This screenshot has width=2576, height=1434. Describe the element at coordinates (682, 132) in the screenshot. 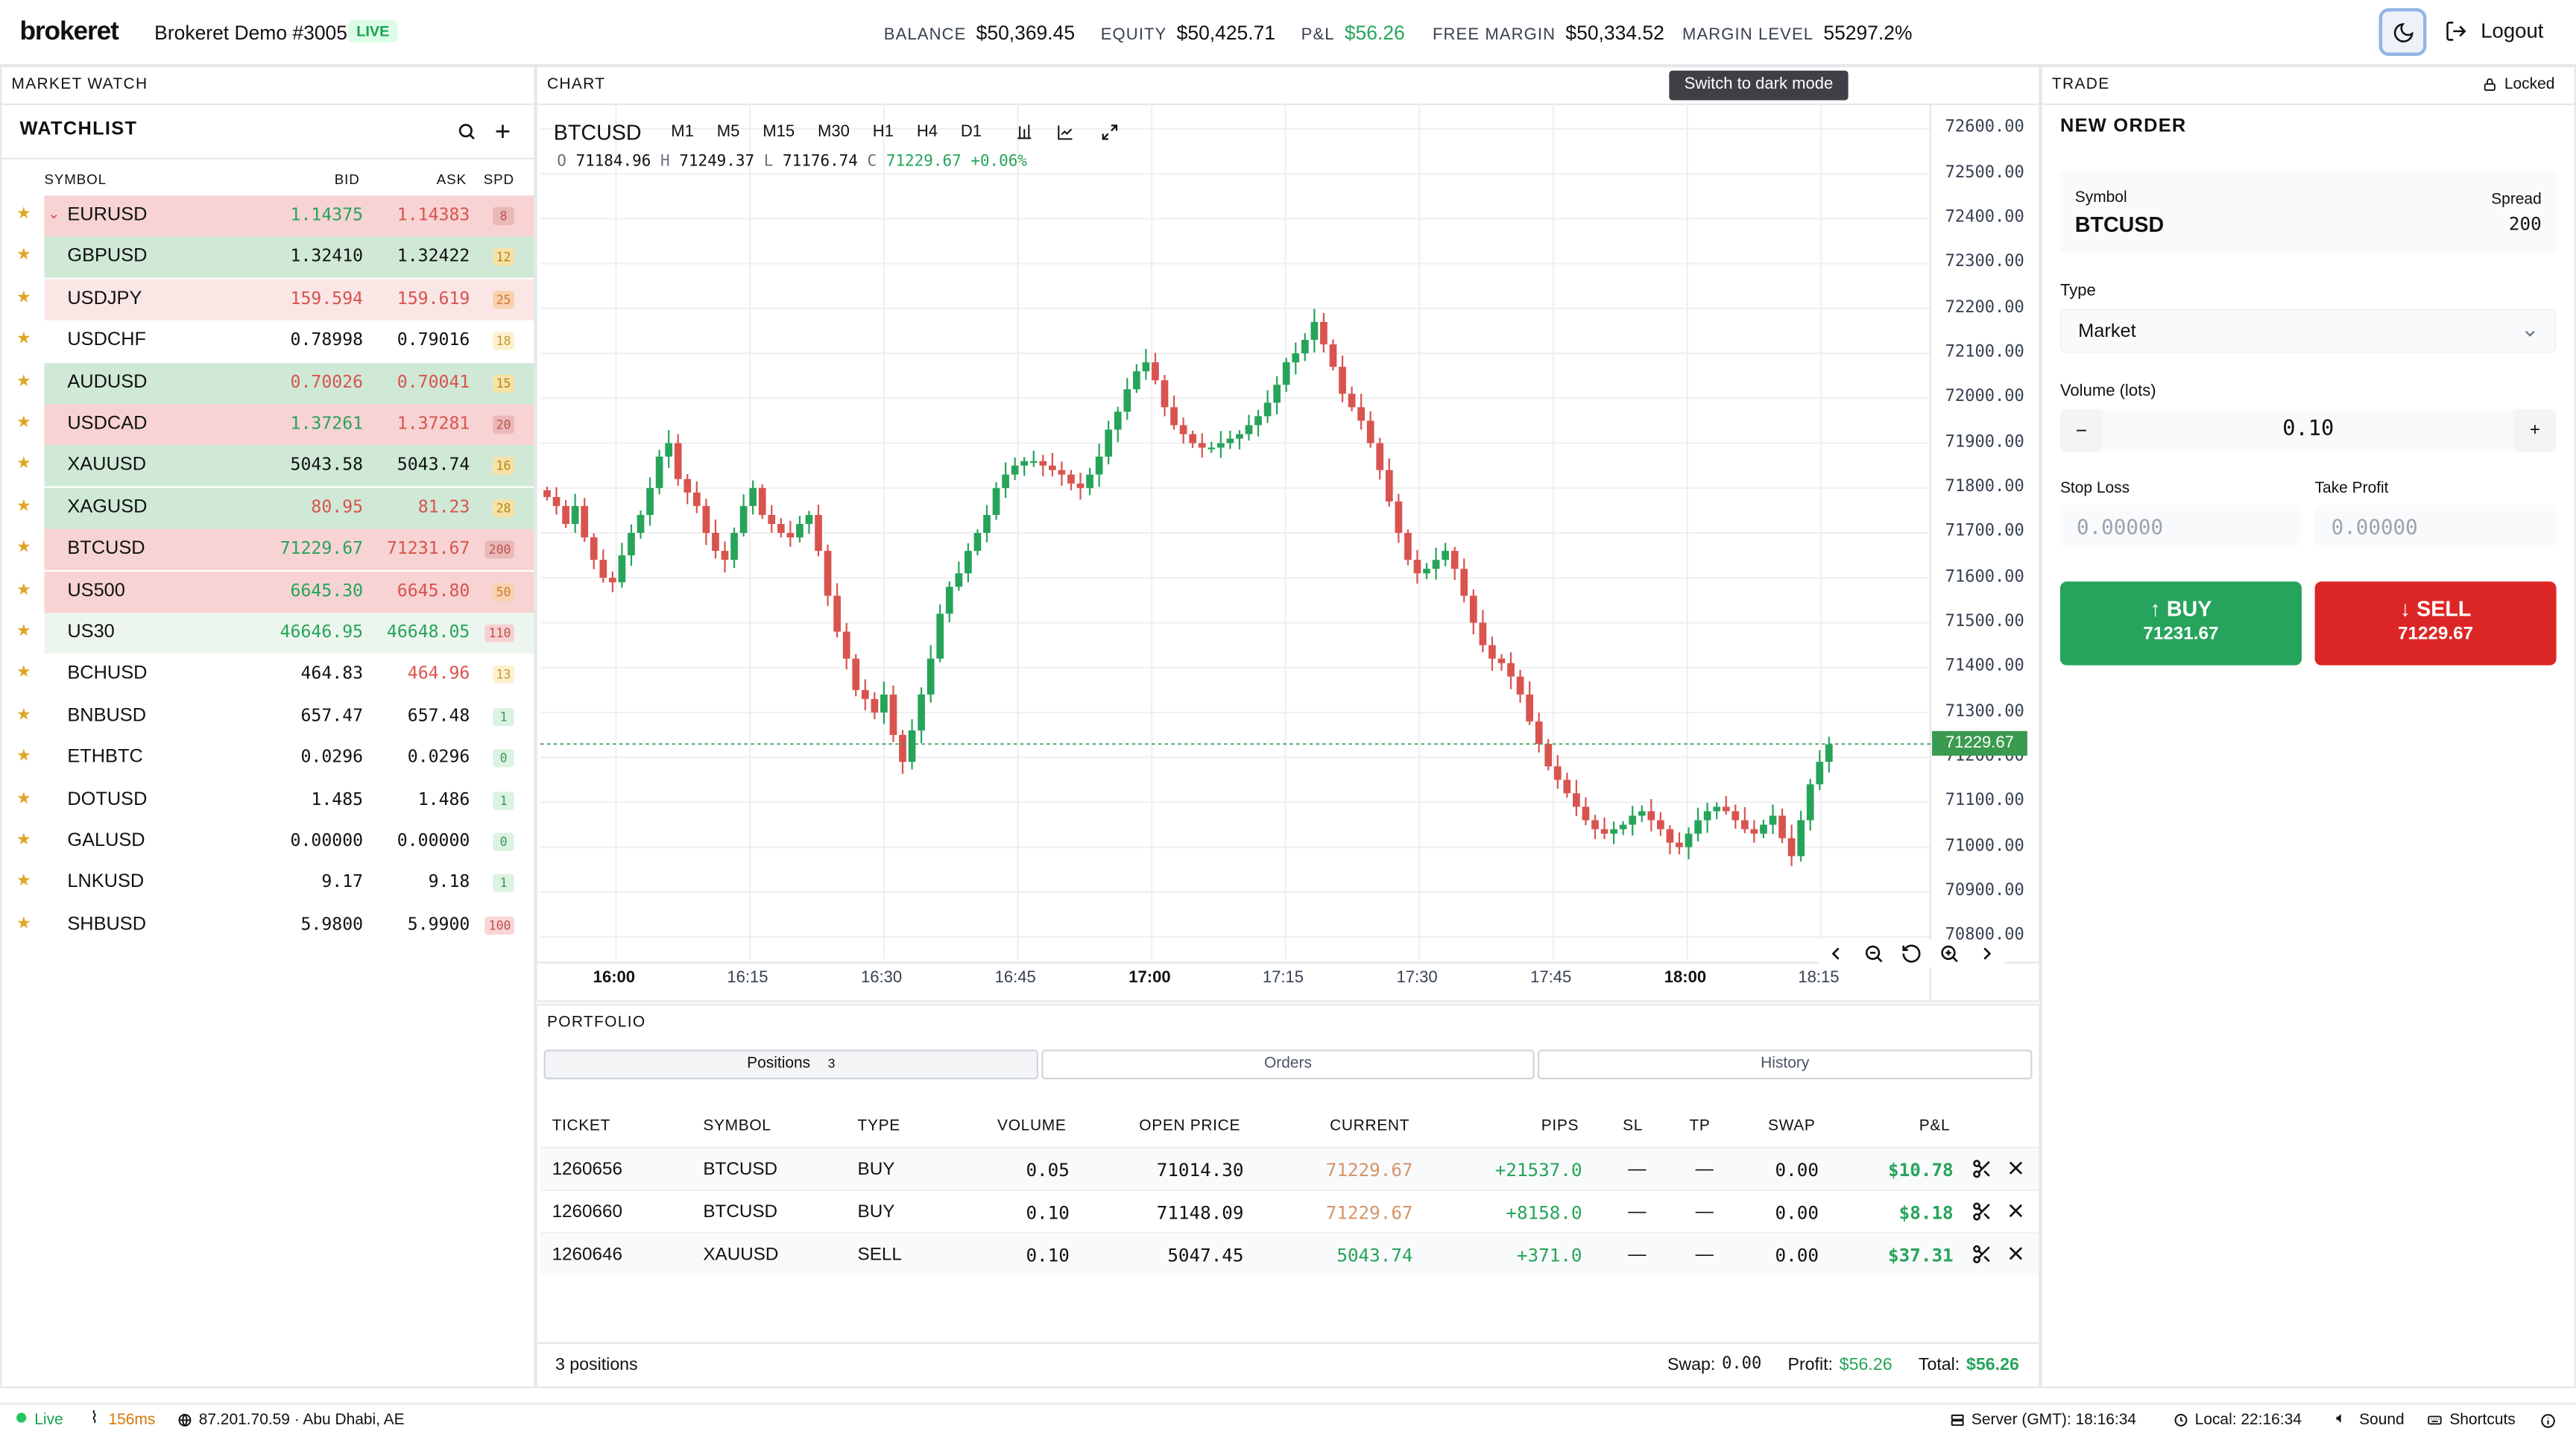

I see `timeframe-m1: M1` at that location.